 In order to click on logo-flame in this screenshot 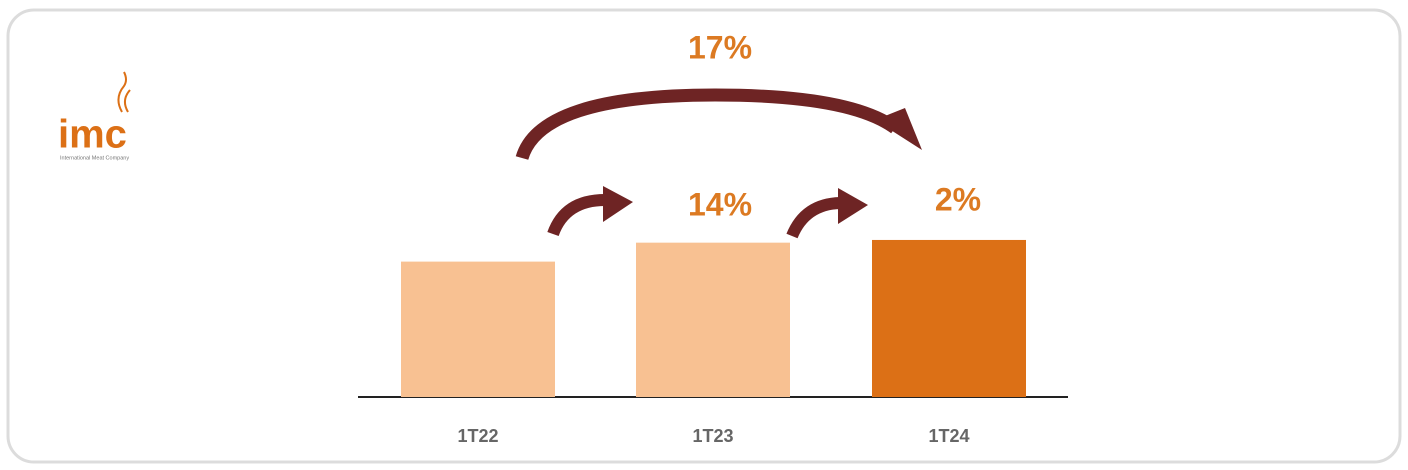, I will do `click(124, 92)`.